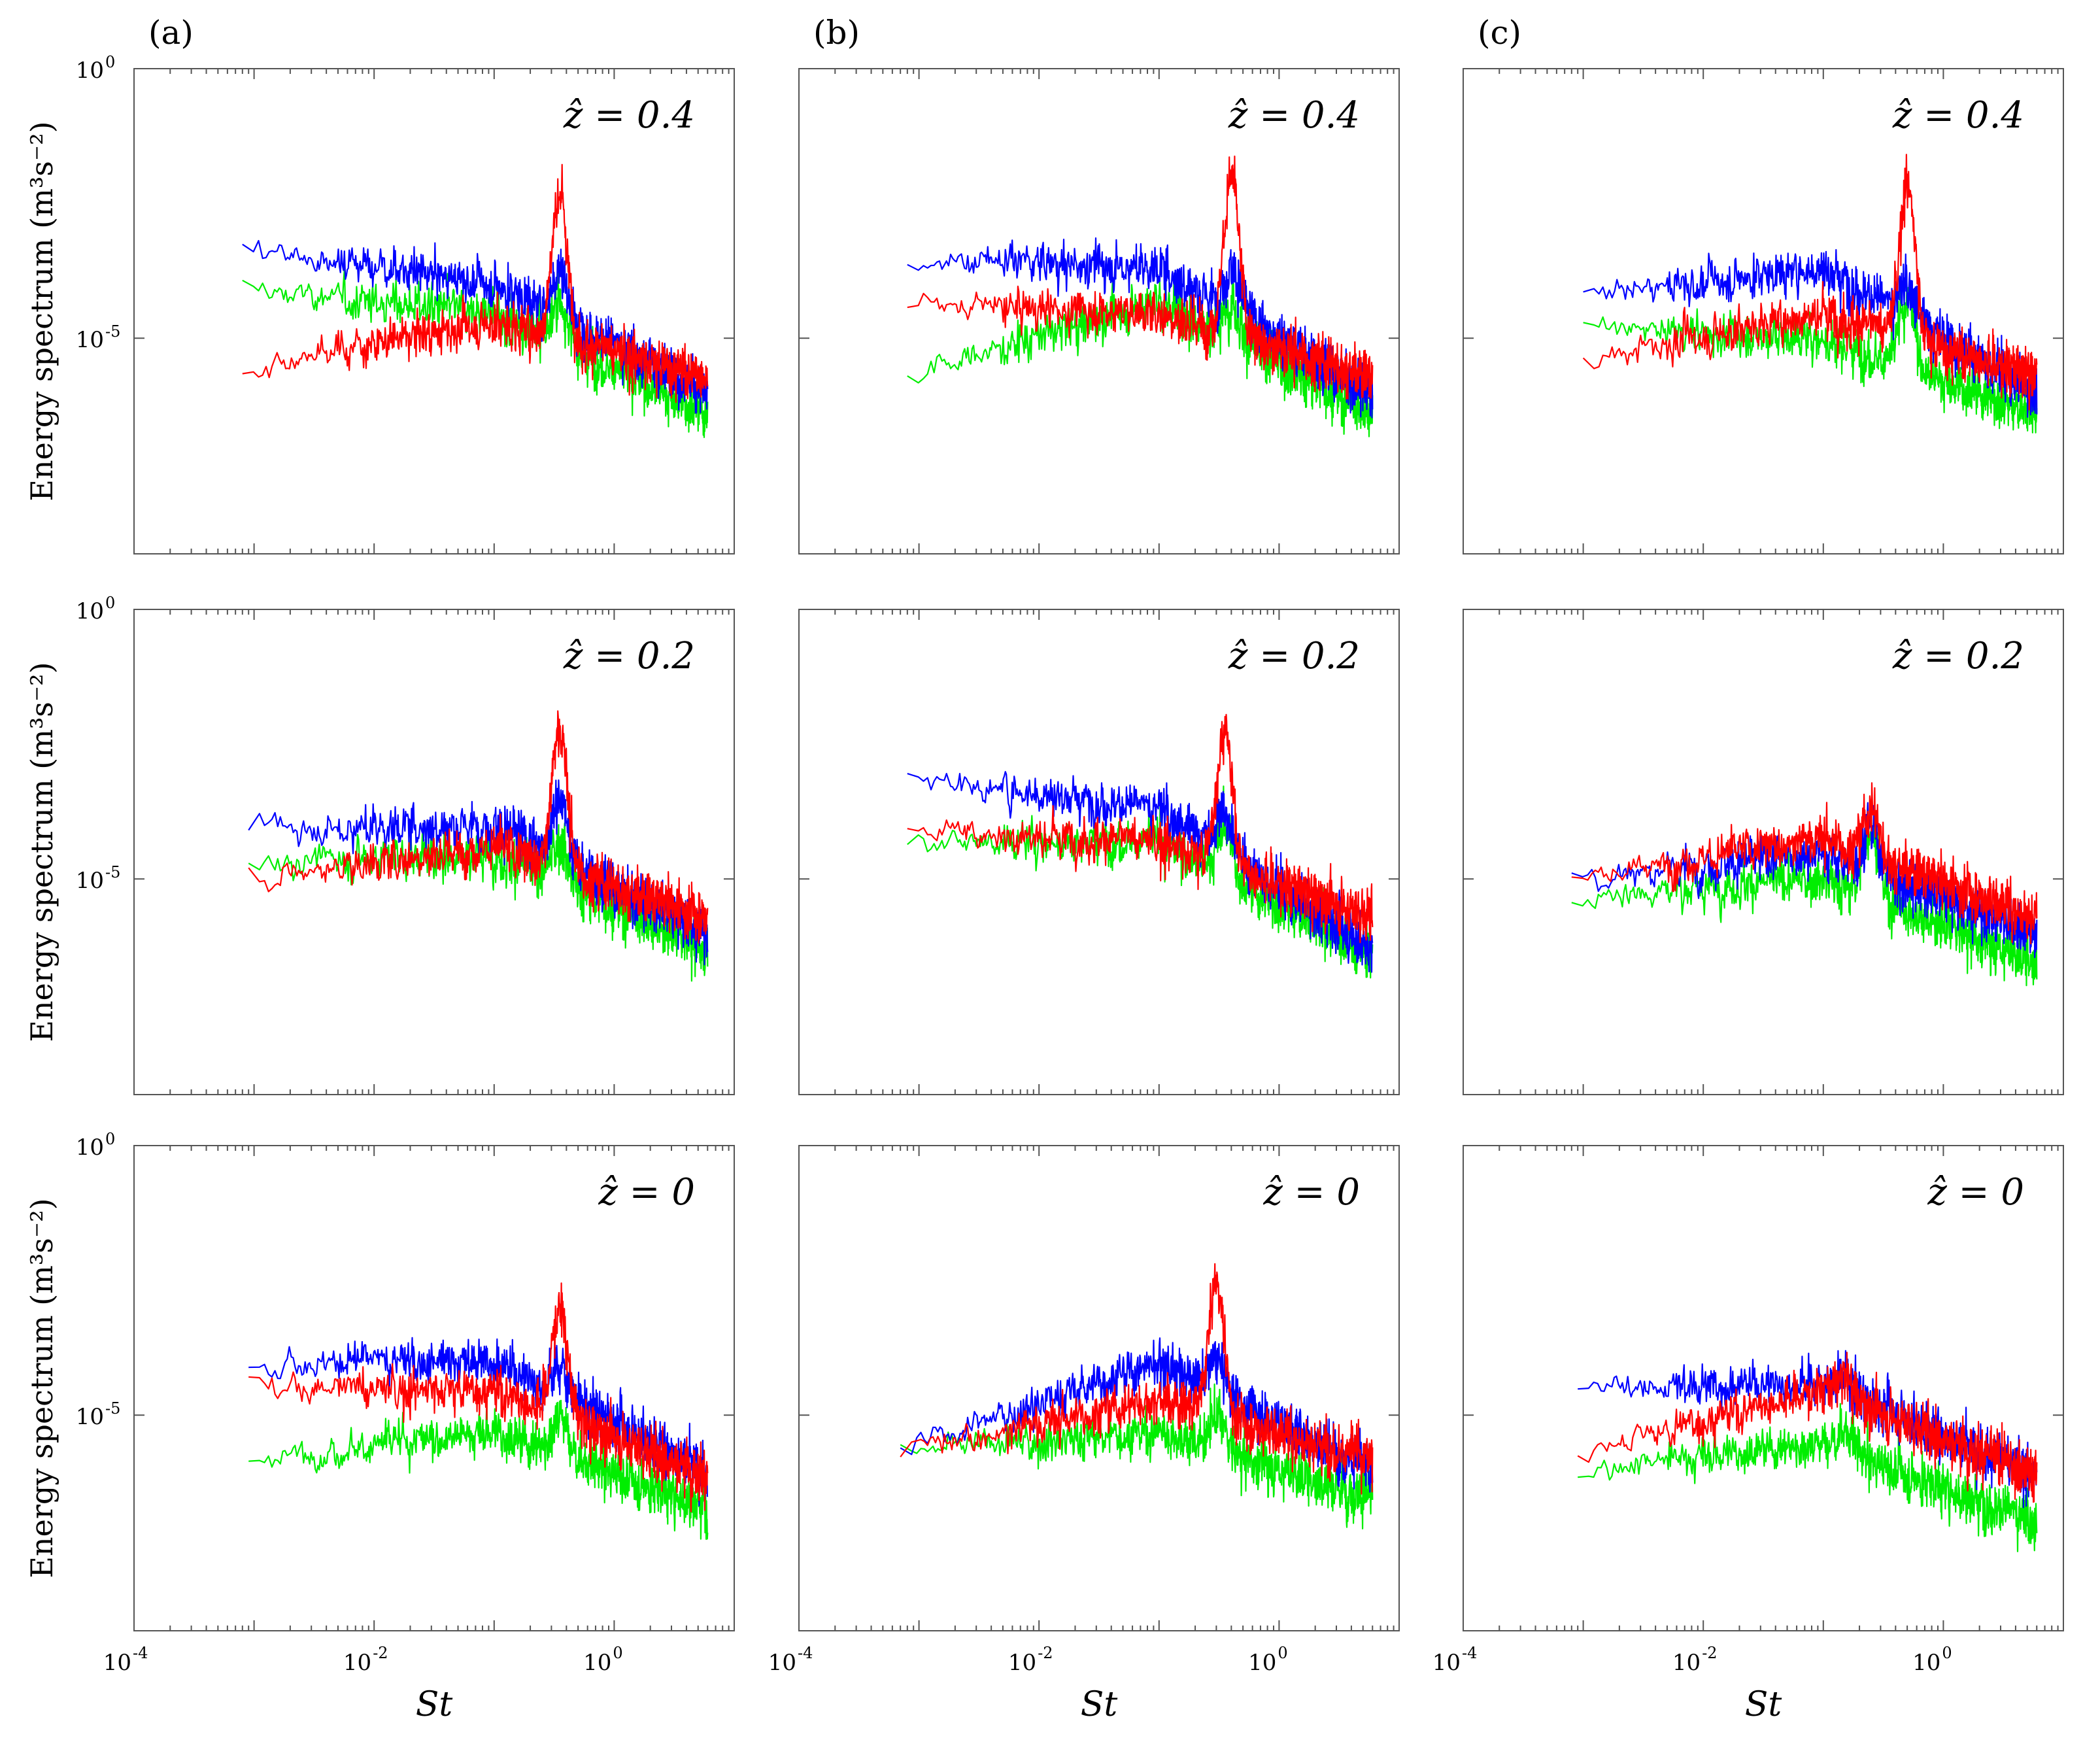 This screenshot has height=1738, width=2100. I want to click on panel-label: (b), so click(836, 33).